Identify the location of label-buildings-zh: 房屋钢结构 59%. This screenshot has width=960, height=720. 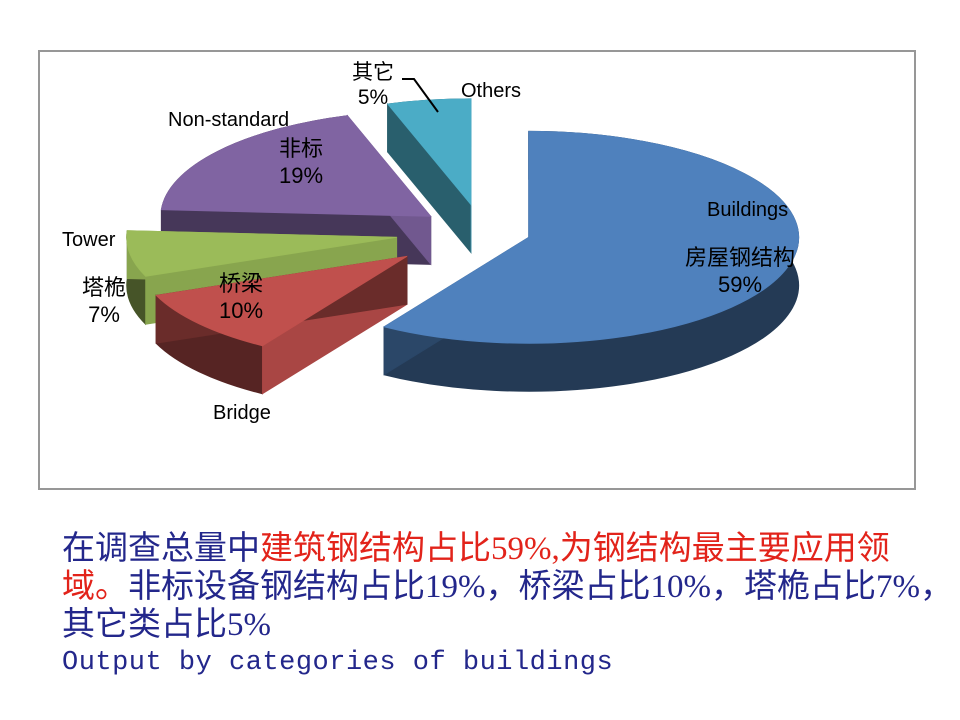
(740, 271).